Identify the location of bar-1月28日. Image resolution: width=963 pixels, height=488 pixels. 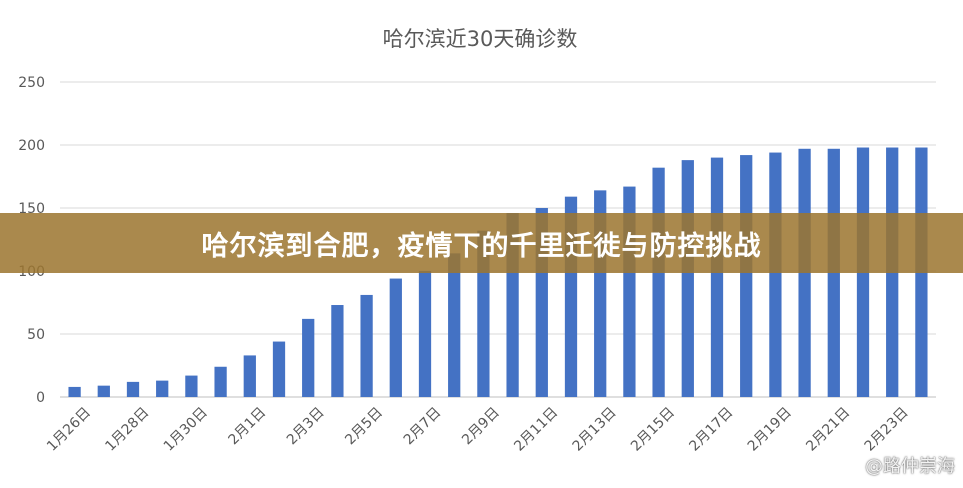
(133, 389).